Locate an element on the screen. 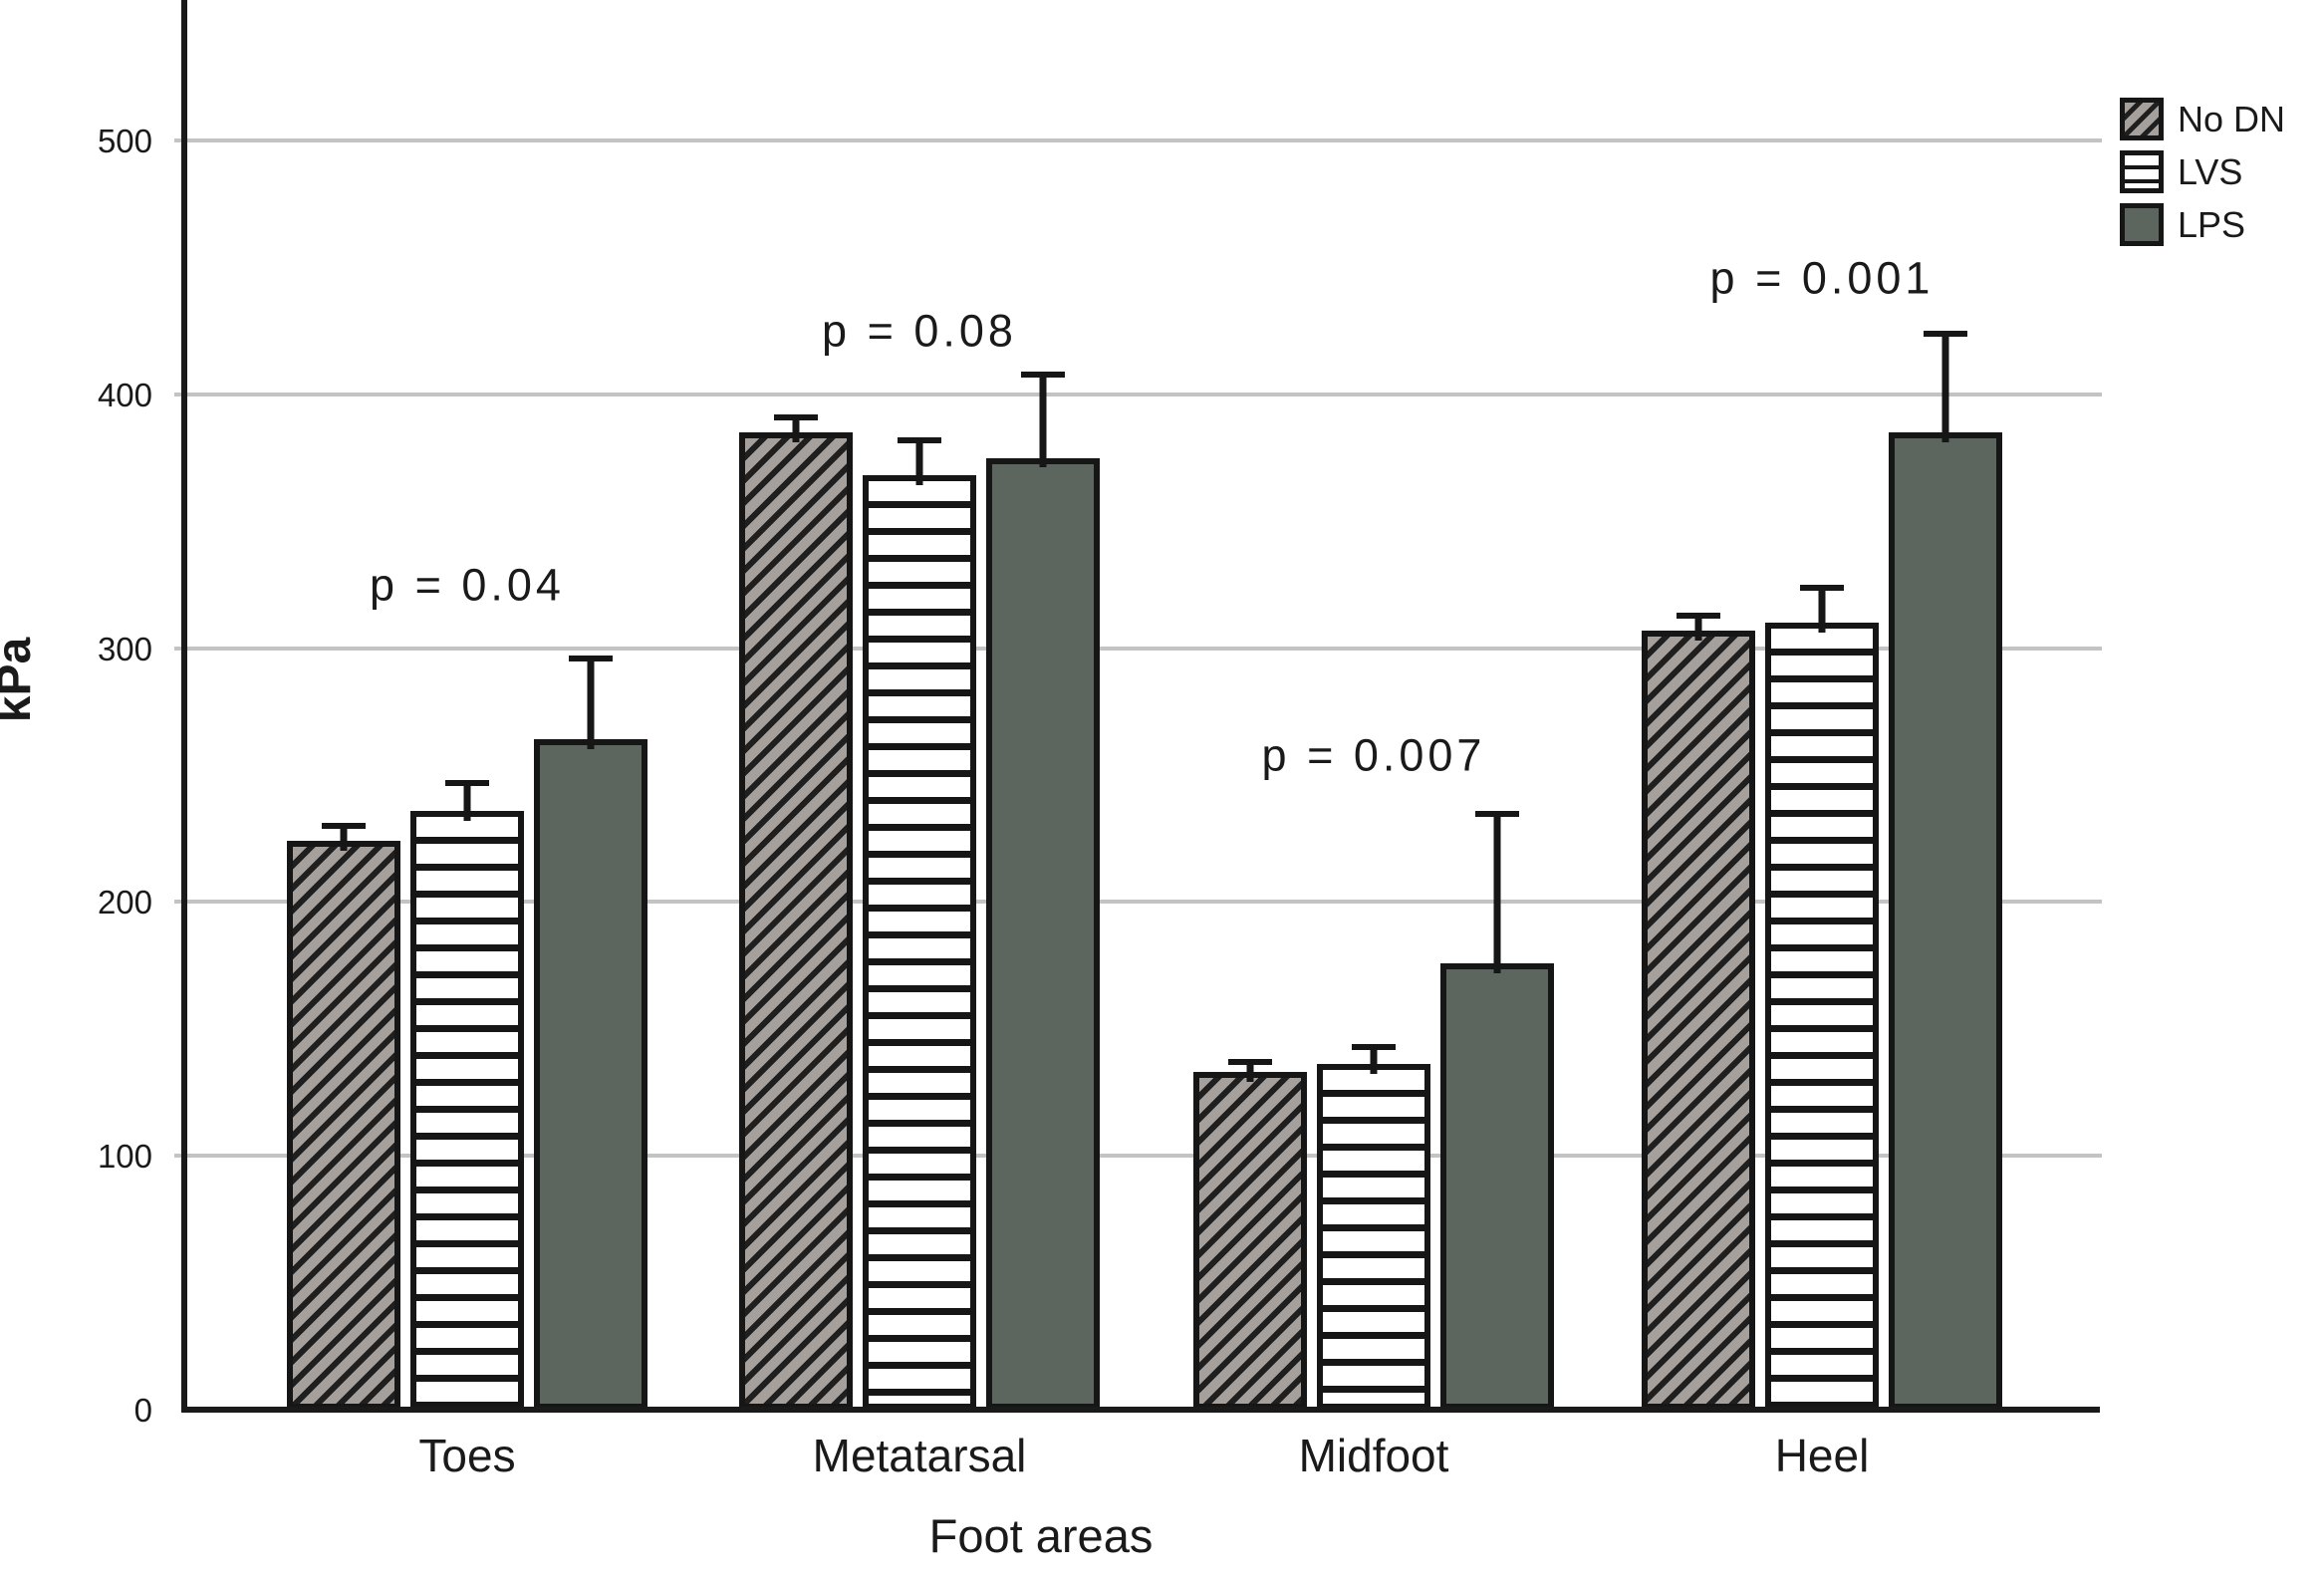 The image size is (2324, 1581). p-value-annotation: p = 0.007 is located at coordinates (1374, 755).